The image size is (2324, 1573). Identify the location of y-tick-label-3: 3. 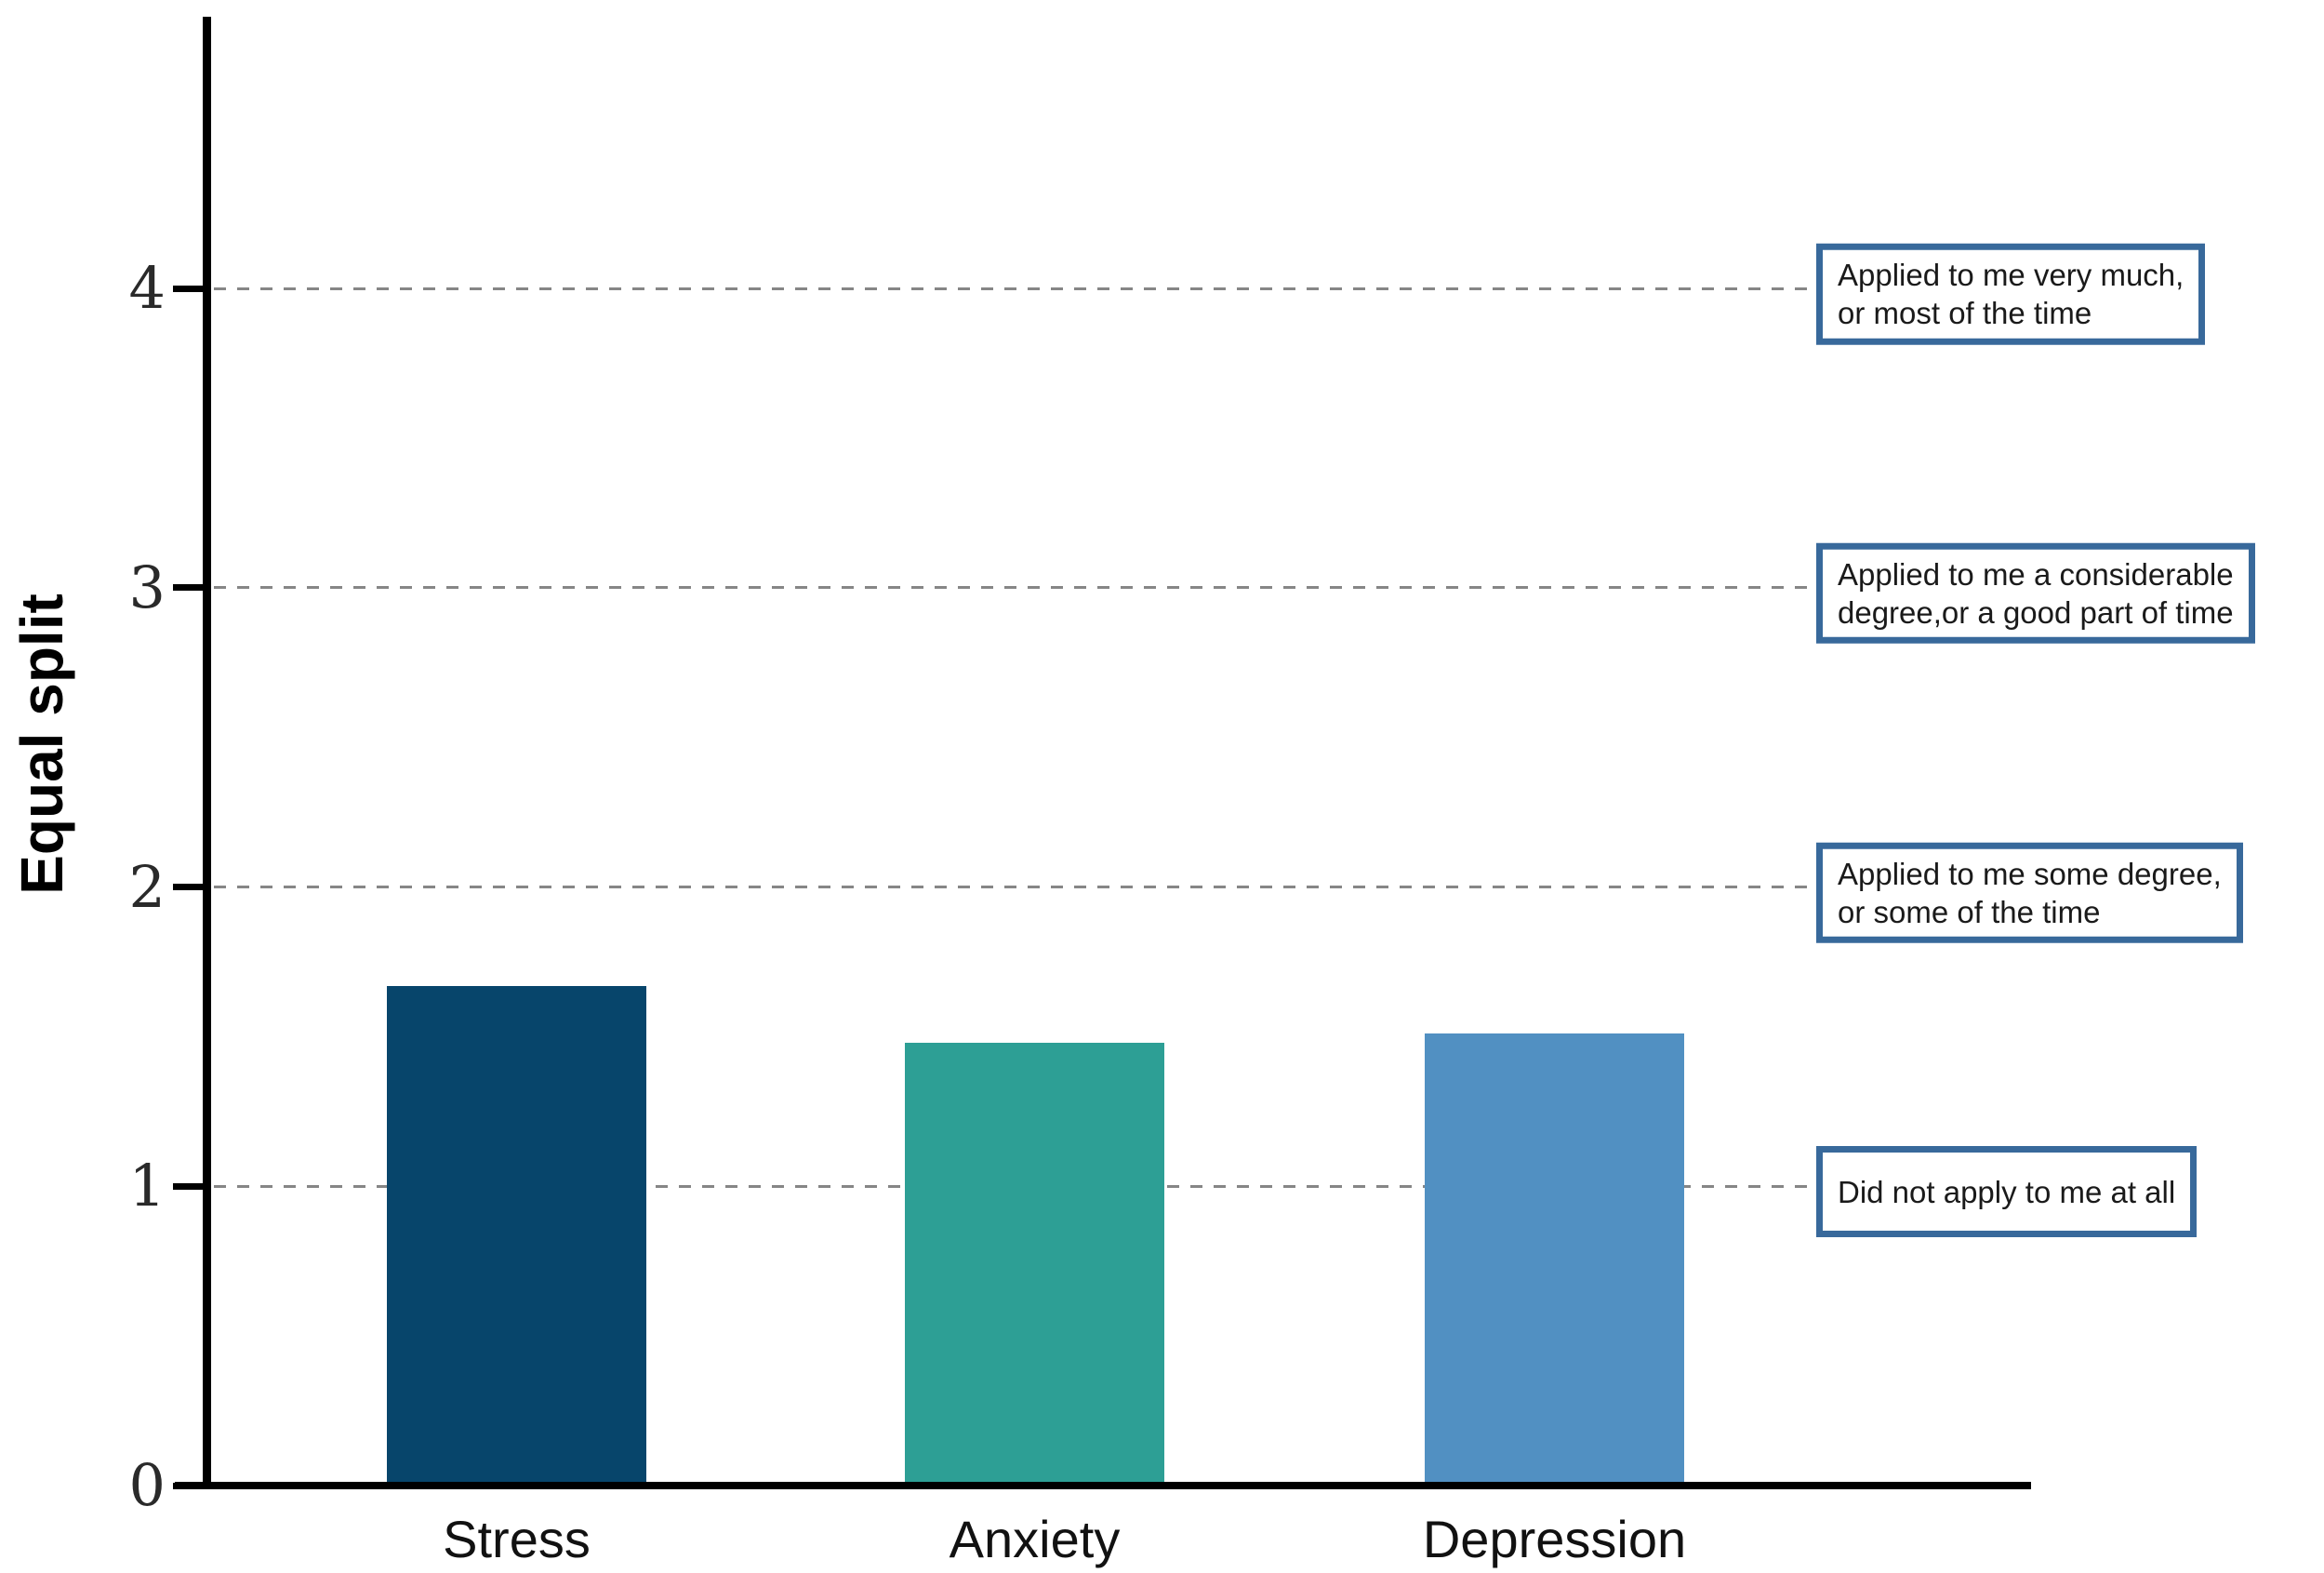
(147, 587).